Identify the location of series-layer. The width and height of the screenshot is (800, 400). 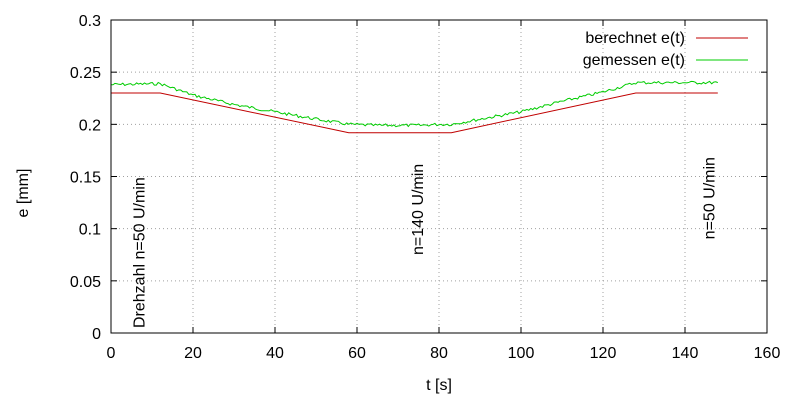
(414, 107).